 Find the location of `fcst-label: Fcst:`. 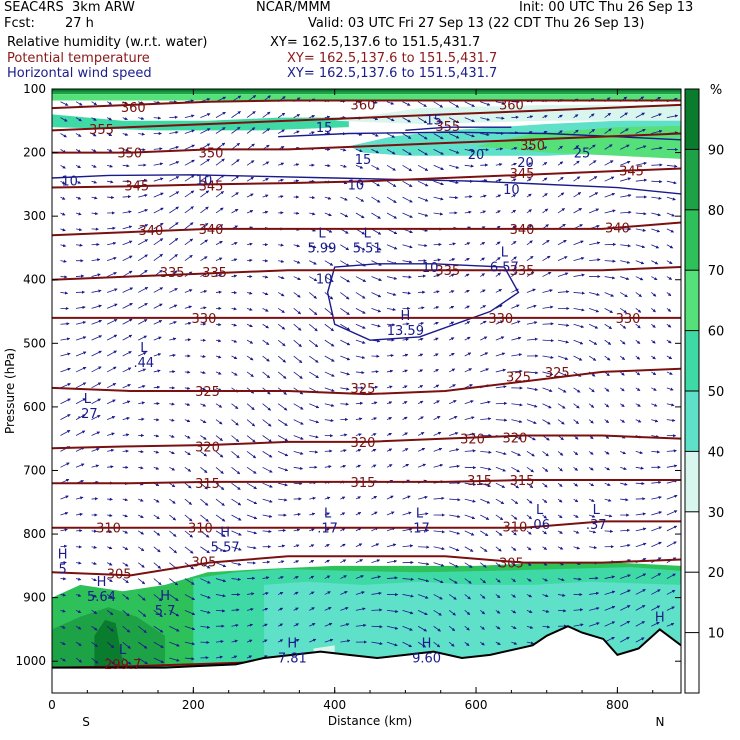

fcst-label: Fcst: is located at coordinates (19, 23).